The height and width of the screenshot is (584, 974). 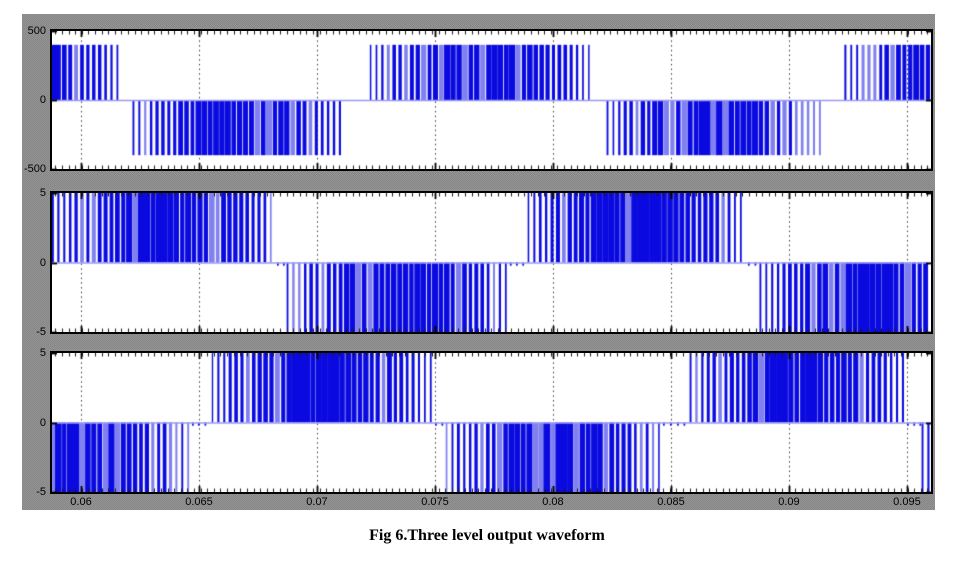 What do you see at coordinates (36, 31) in the screenshot?
I see `y-tick-label: 500` at bounding box center [36, 31].